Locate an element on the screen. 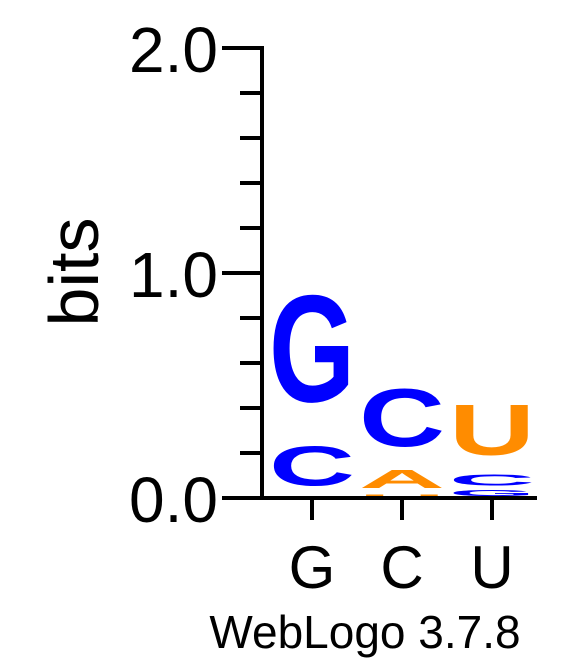  y-axis-label: bits is located at coordinates (74, 272).